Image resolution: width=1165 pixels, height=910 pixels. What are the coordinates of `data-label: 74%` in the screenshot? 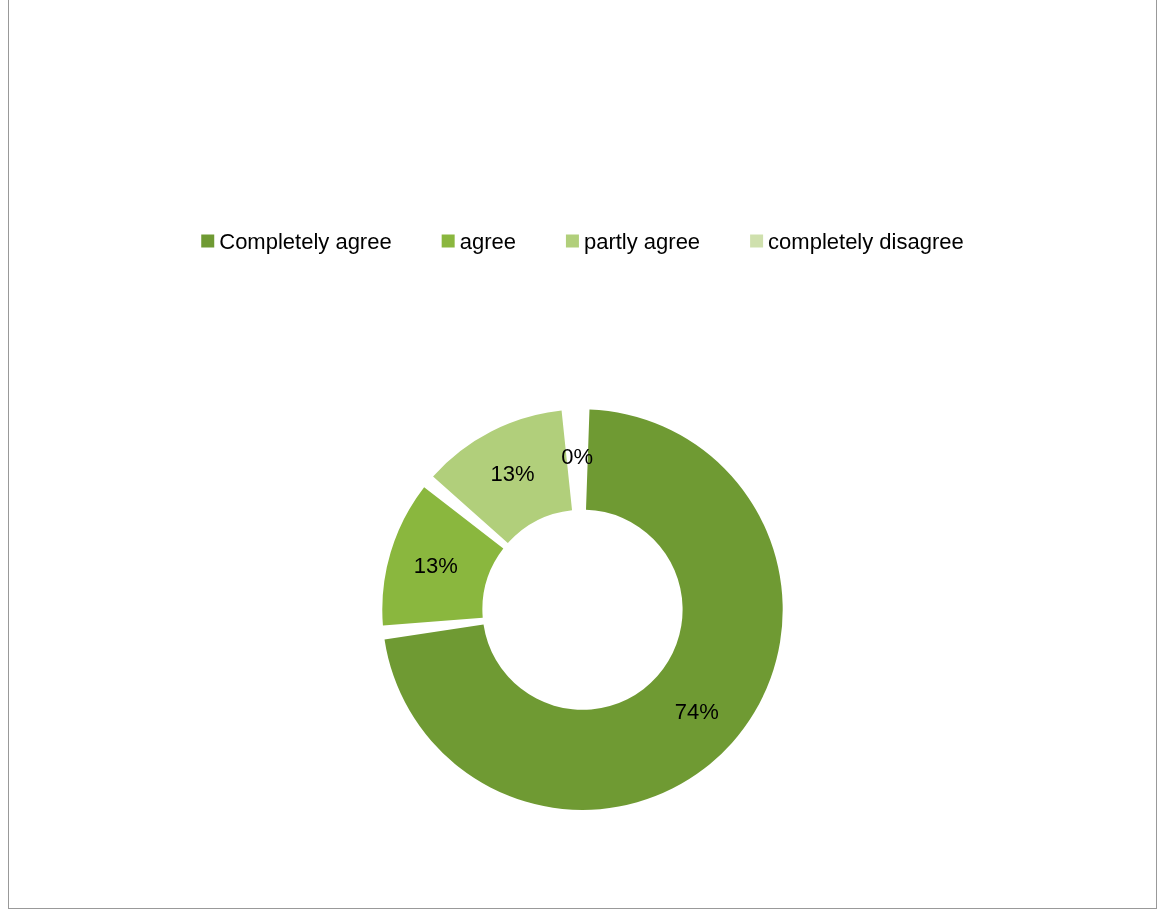 It's located at (696, 712).